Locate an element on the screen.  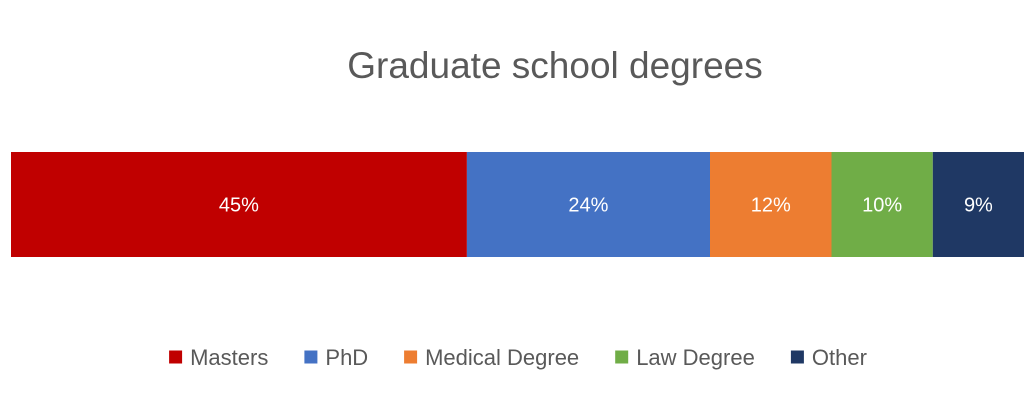
legend-item-other: Other is located at coordinates (828, 357).